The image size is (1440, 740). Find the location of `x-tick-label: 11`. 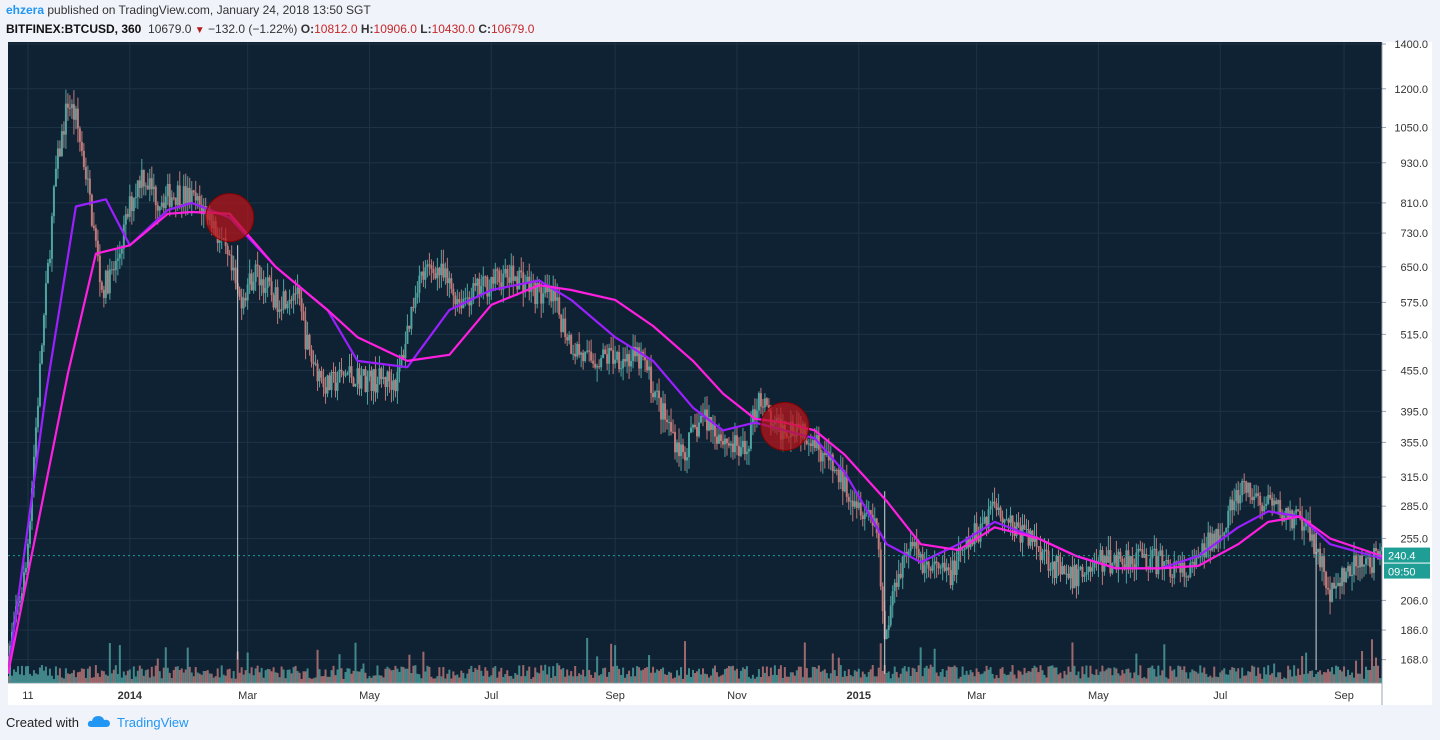

x-tick-label: 11 is located at coordinates (27, 696).